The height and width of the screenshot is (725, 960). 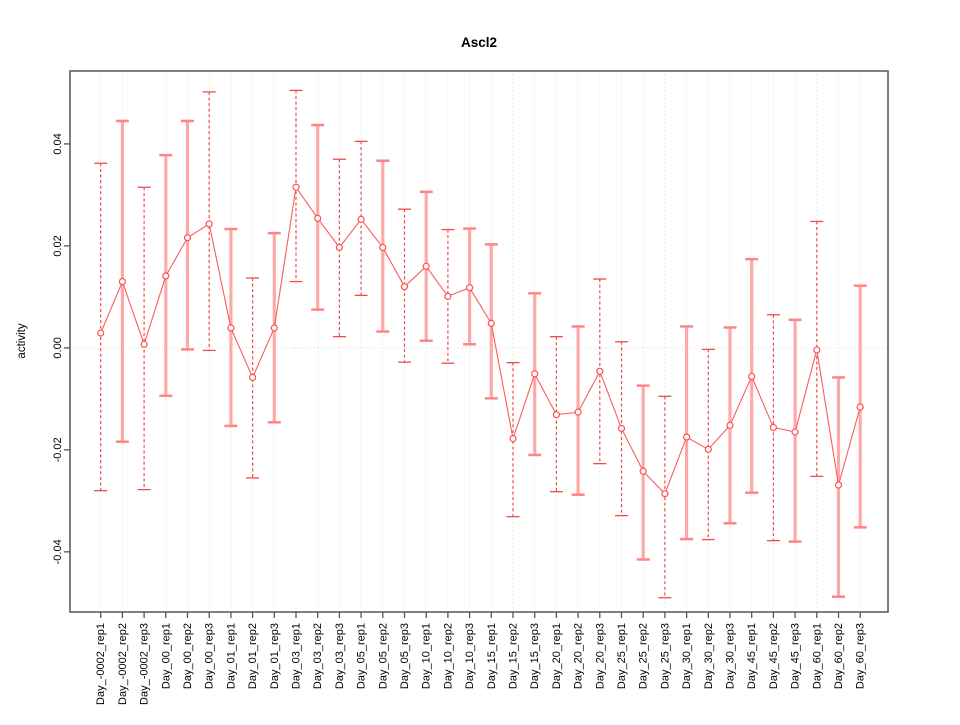 What do you see at coordinates (492, 656) in the screenshot?
I see `x-tick-label: Day_15_rep1` at bounding box center [492, 656].